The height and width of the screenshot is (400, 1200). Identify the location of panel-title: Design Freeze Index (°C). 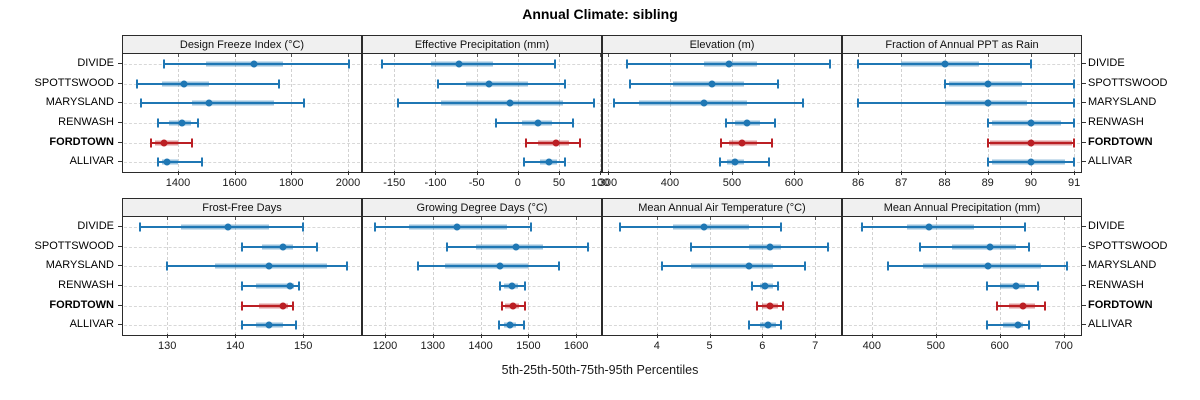
(242, 45).